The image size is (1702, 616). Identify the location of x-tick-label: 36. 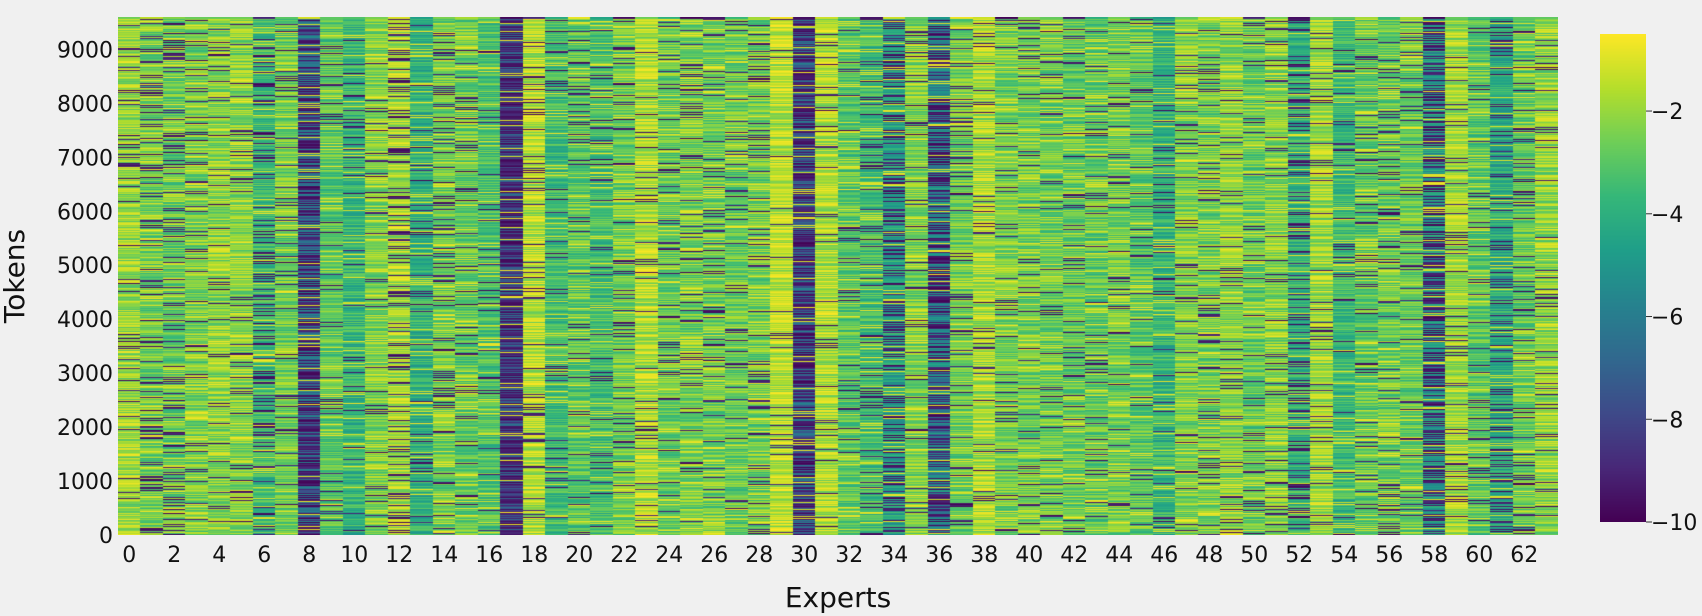
(939, 555).